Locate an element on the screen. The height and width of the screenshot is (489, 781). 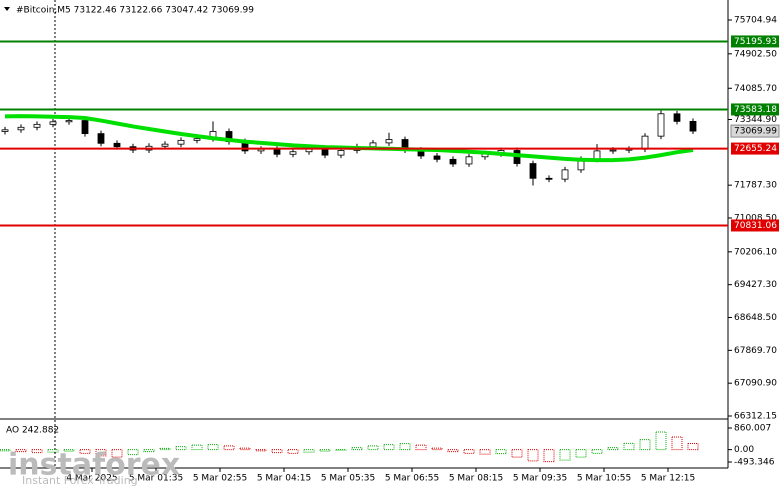
watermark-tagline: Instant Forex Trading is located at coordinates (80, 480).